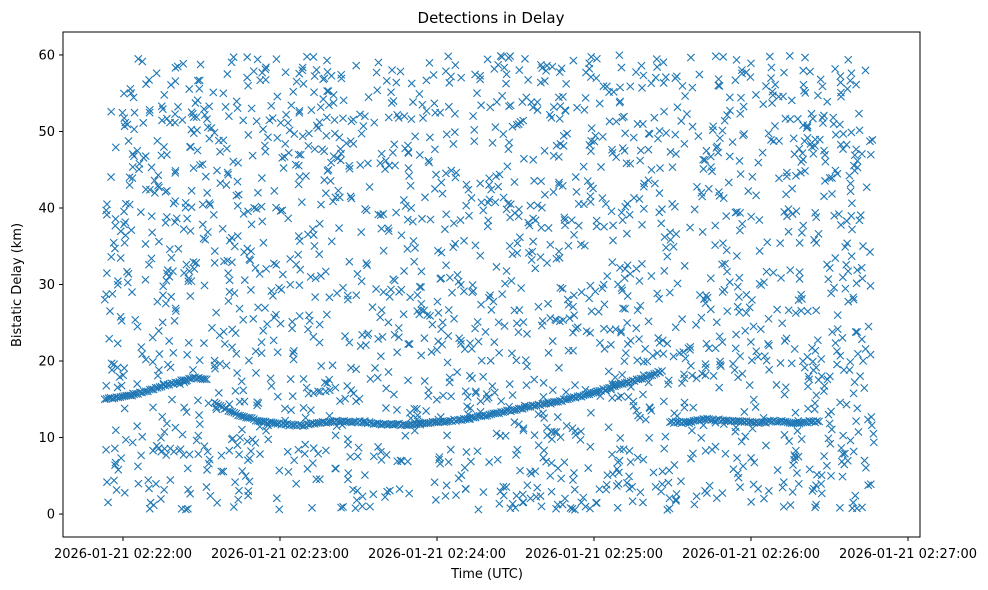 The image size is (988, 590). I want to click on y-tick-label: 60, so click(46, 55).